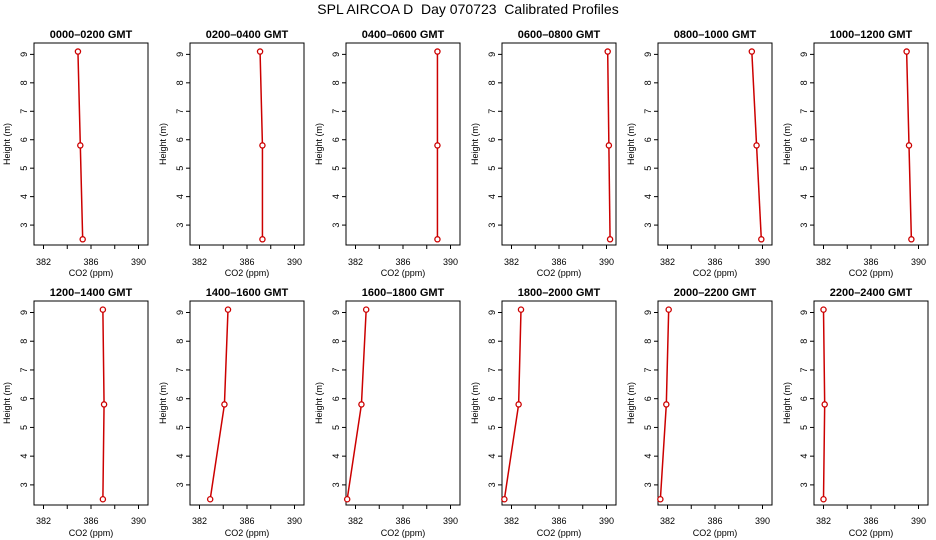 Image resolution: width=936 pixels, height=540 pixels. What do you see at coordinates (871, 293) in the screenshot?
I see `panel-title: 2200–2400 GMT` at bounding box center [871, 293].